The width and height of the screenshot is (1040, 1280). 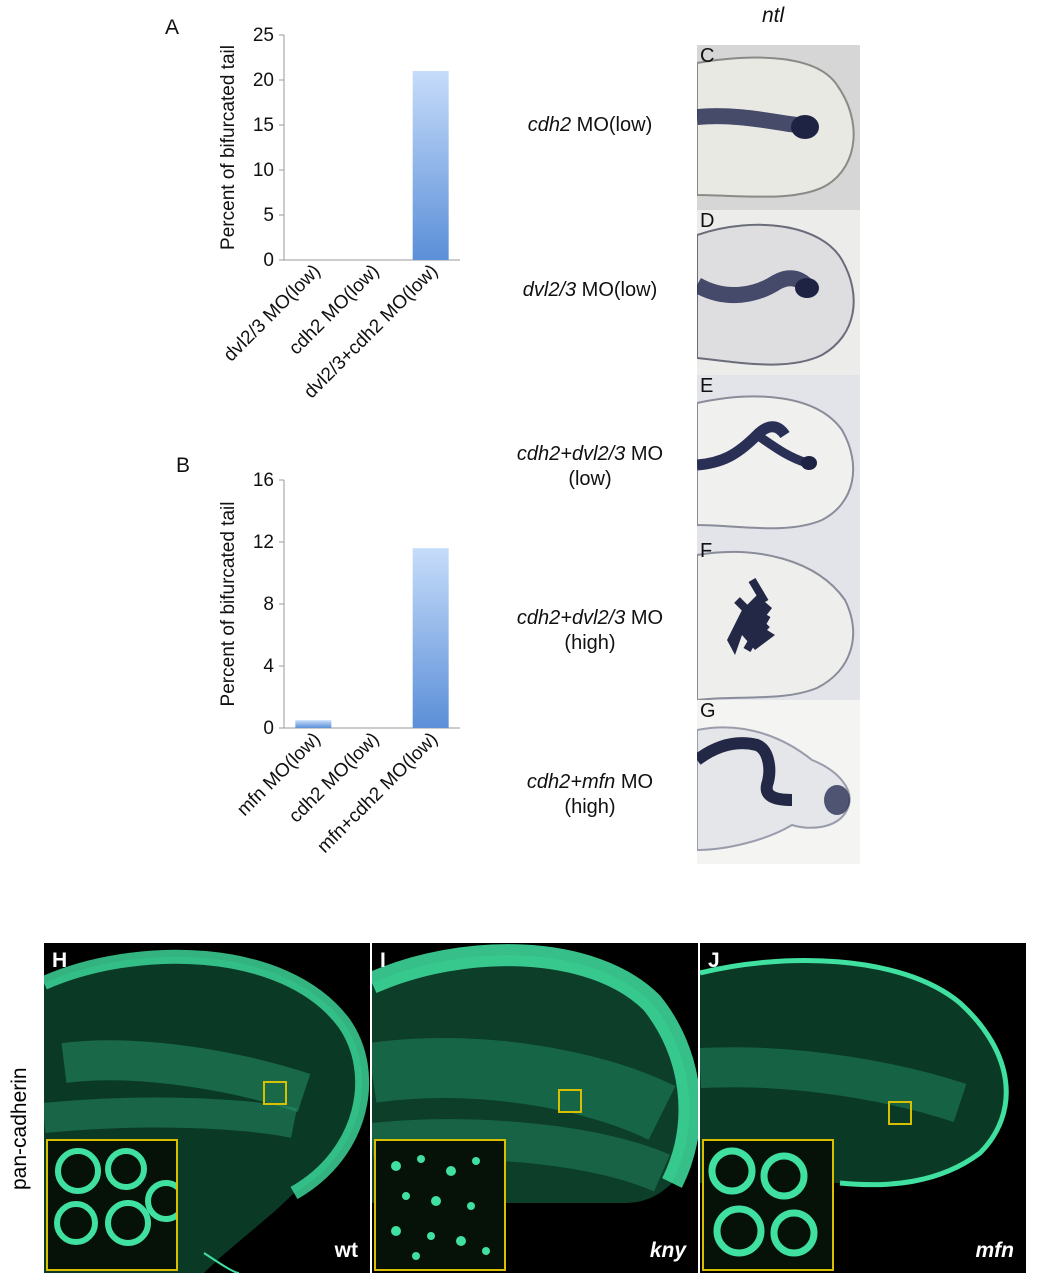 I want to click on row-label-c: cdh2 MO(low), so click(x=590, y=125).